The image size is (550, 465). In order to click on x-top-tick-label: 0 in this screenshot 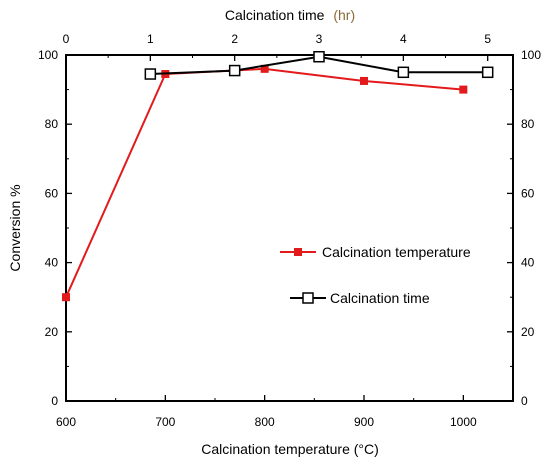, I will do `click(66, 39)`.